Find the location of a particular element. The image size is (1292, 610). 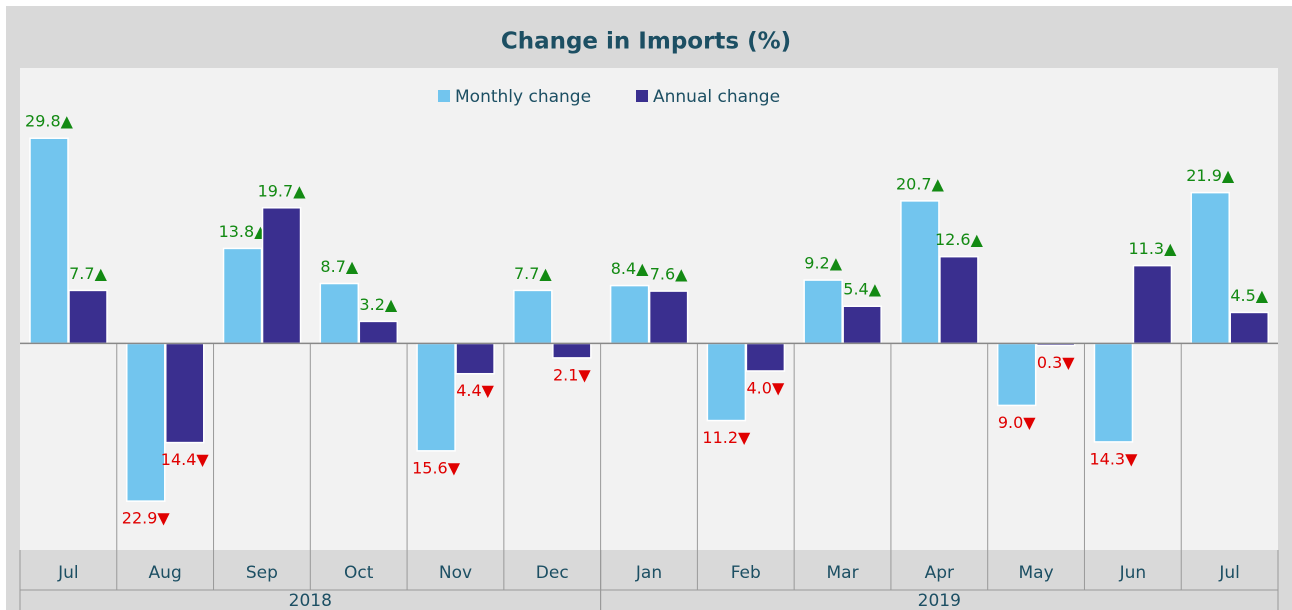

data-label: 0.3▼ is located at coordinates (1056, 362).